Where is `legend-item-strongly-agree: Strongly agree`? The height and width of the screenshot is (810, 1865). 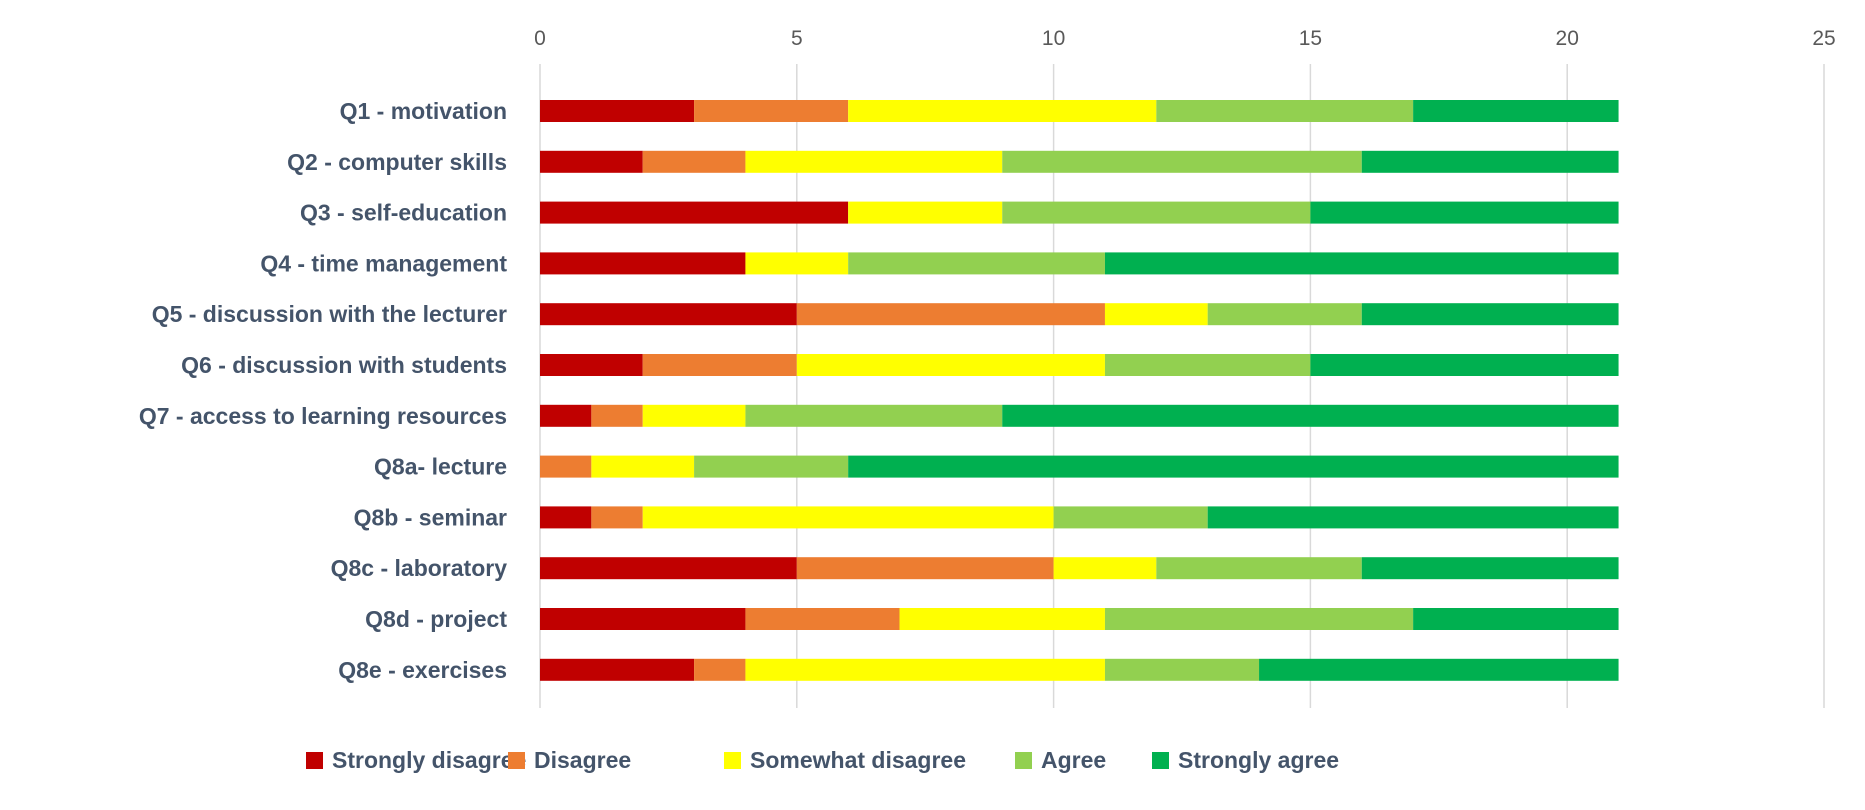
legend-item-strongly-agree: Strongly agree is located at coordinates (1245, 760).